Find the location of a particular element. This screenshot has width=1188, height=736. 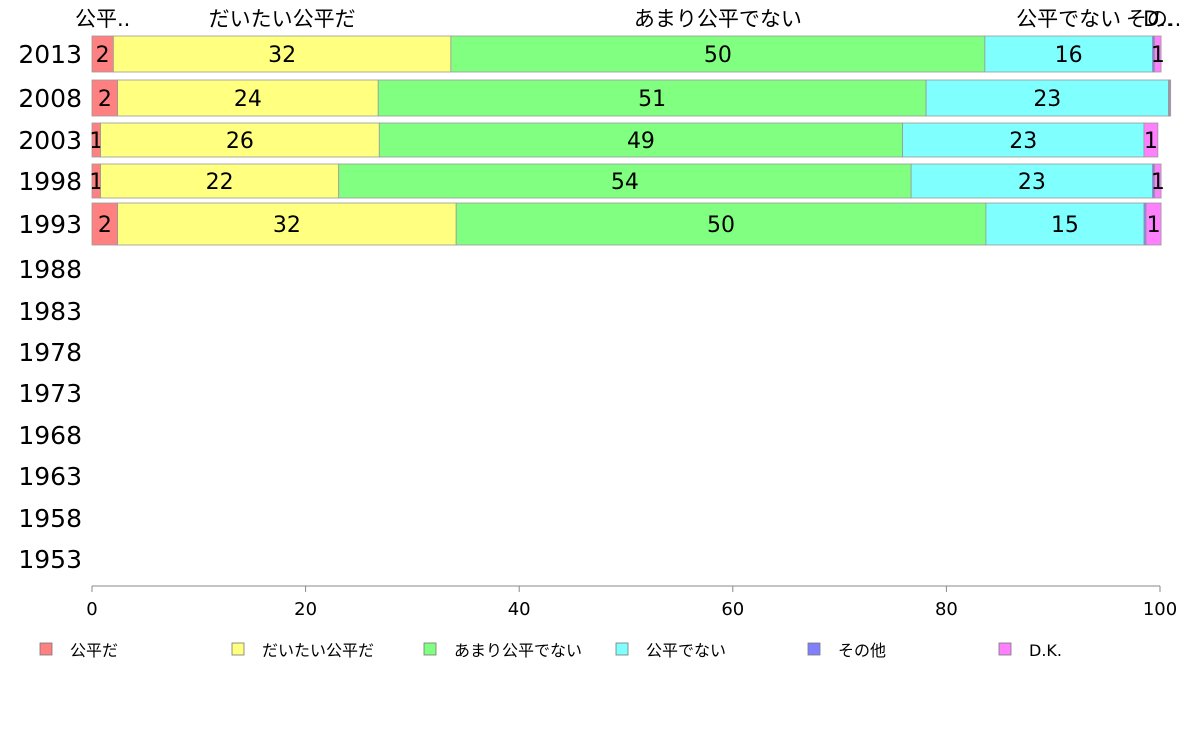

top-series-label: あまり公平でない is located at coordinates (718, 19).